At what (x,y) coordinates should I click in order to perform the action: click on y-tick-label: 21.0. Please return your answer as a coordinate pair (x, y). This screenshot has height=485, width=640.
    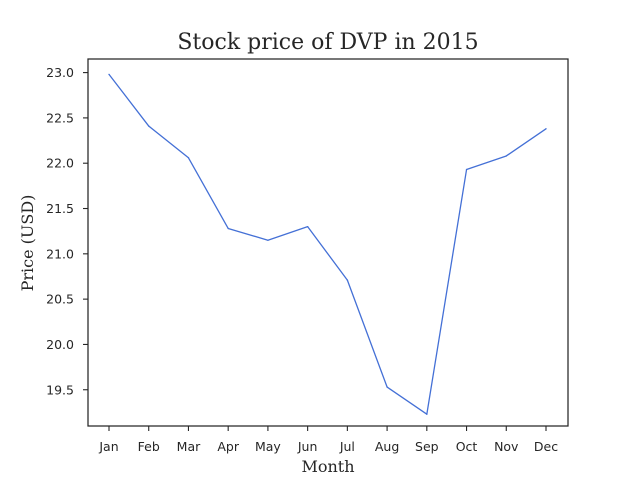
    Looking at the image, I should click on (60, 253).